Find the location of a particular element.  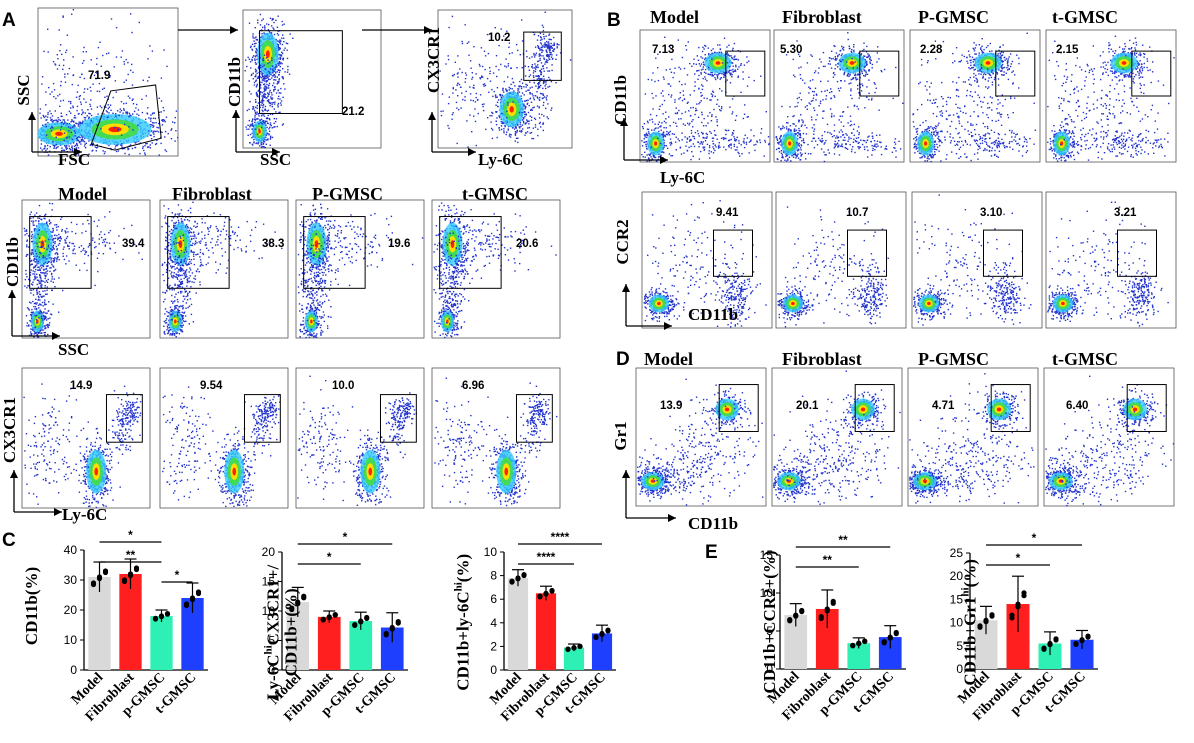

plot-a-row2-1-dots is located at coordinates (222, 269).